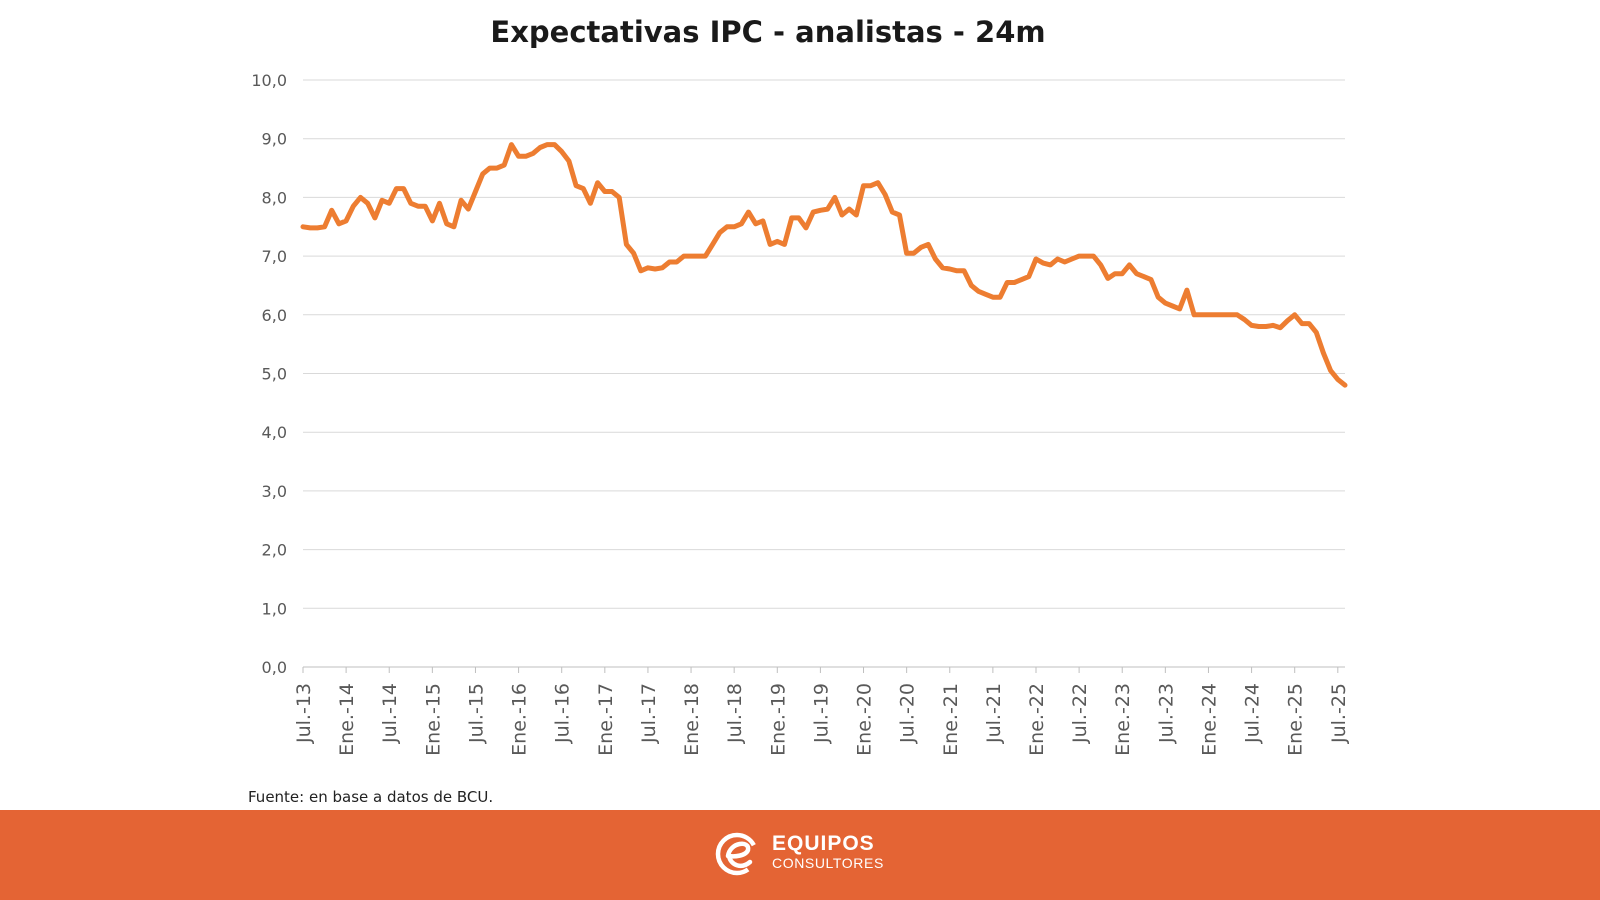 The image size is (1600, 900). Describe the element at coordinates (476, 713) in the screenshot. I see `x-tick-label: Jul.-15` at that location.